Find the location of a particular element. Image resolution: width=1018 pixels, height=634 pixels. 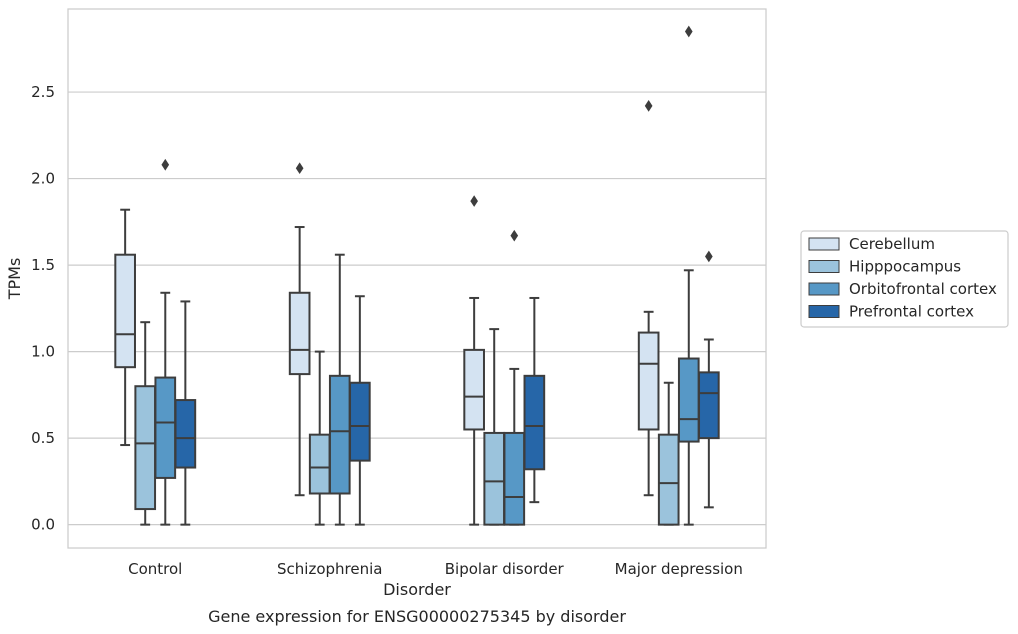

legend-label: Prefrontal cortex is located at coordinates (911, 312).